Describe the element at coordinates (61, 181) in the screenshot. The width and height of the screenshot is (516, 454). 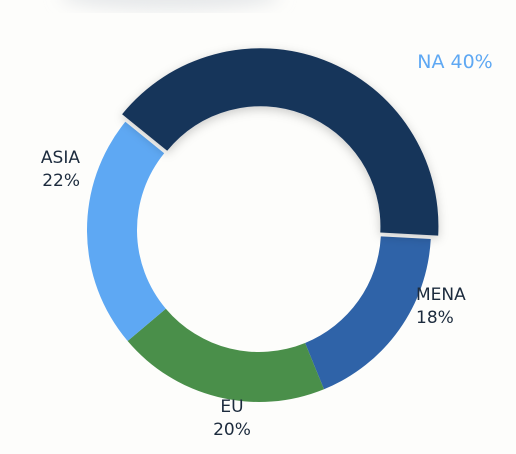
I see `value-label: 22%` at that location.